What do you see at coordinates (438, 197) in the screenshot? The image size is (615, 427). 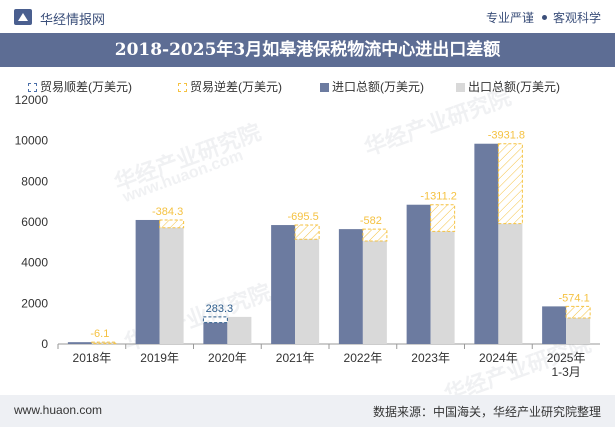 I see `balance-data-label: -1311.2` at bounding box center [438, 197].